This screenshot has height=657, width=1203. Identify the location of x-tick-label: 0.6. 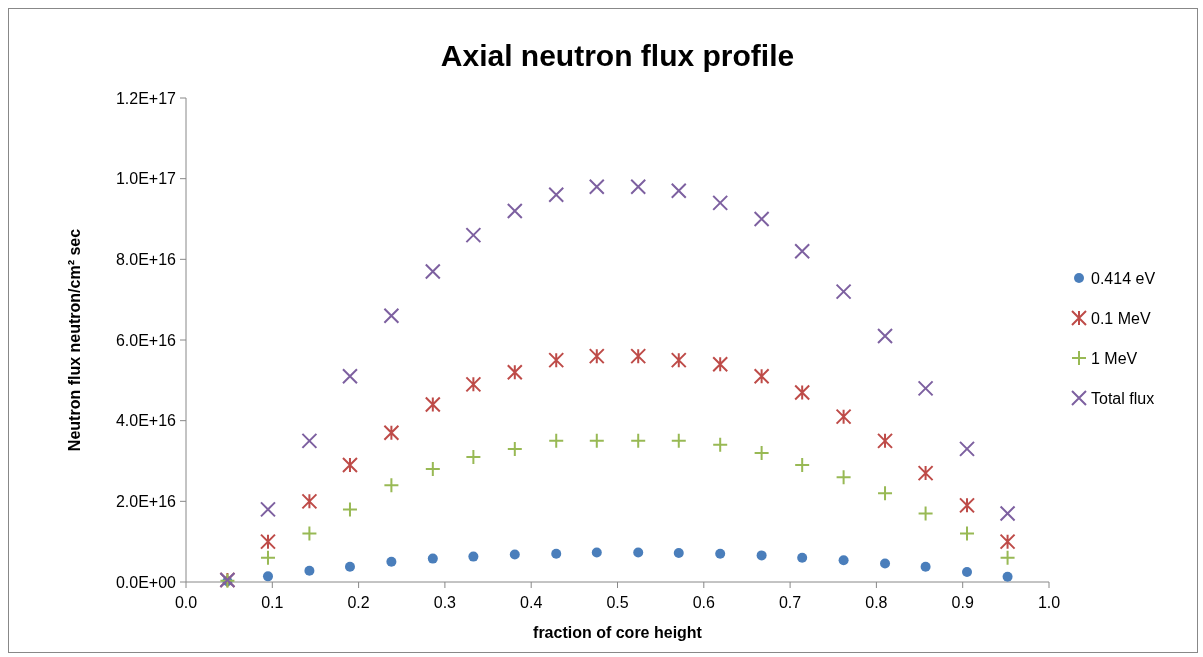
(704, 602).